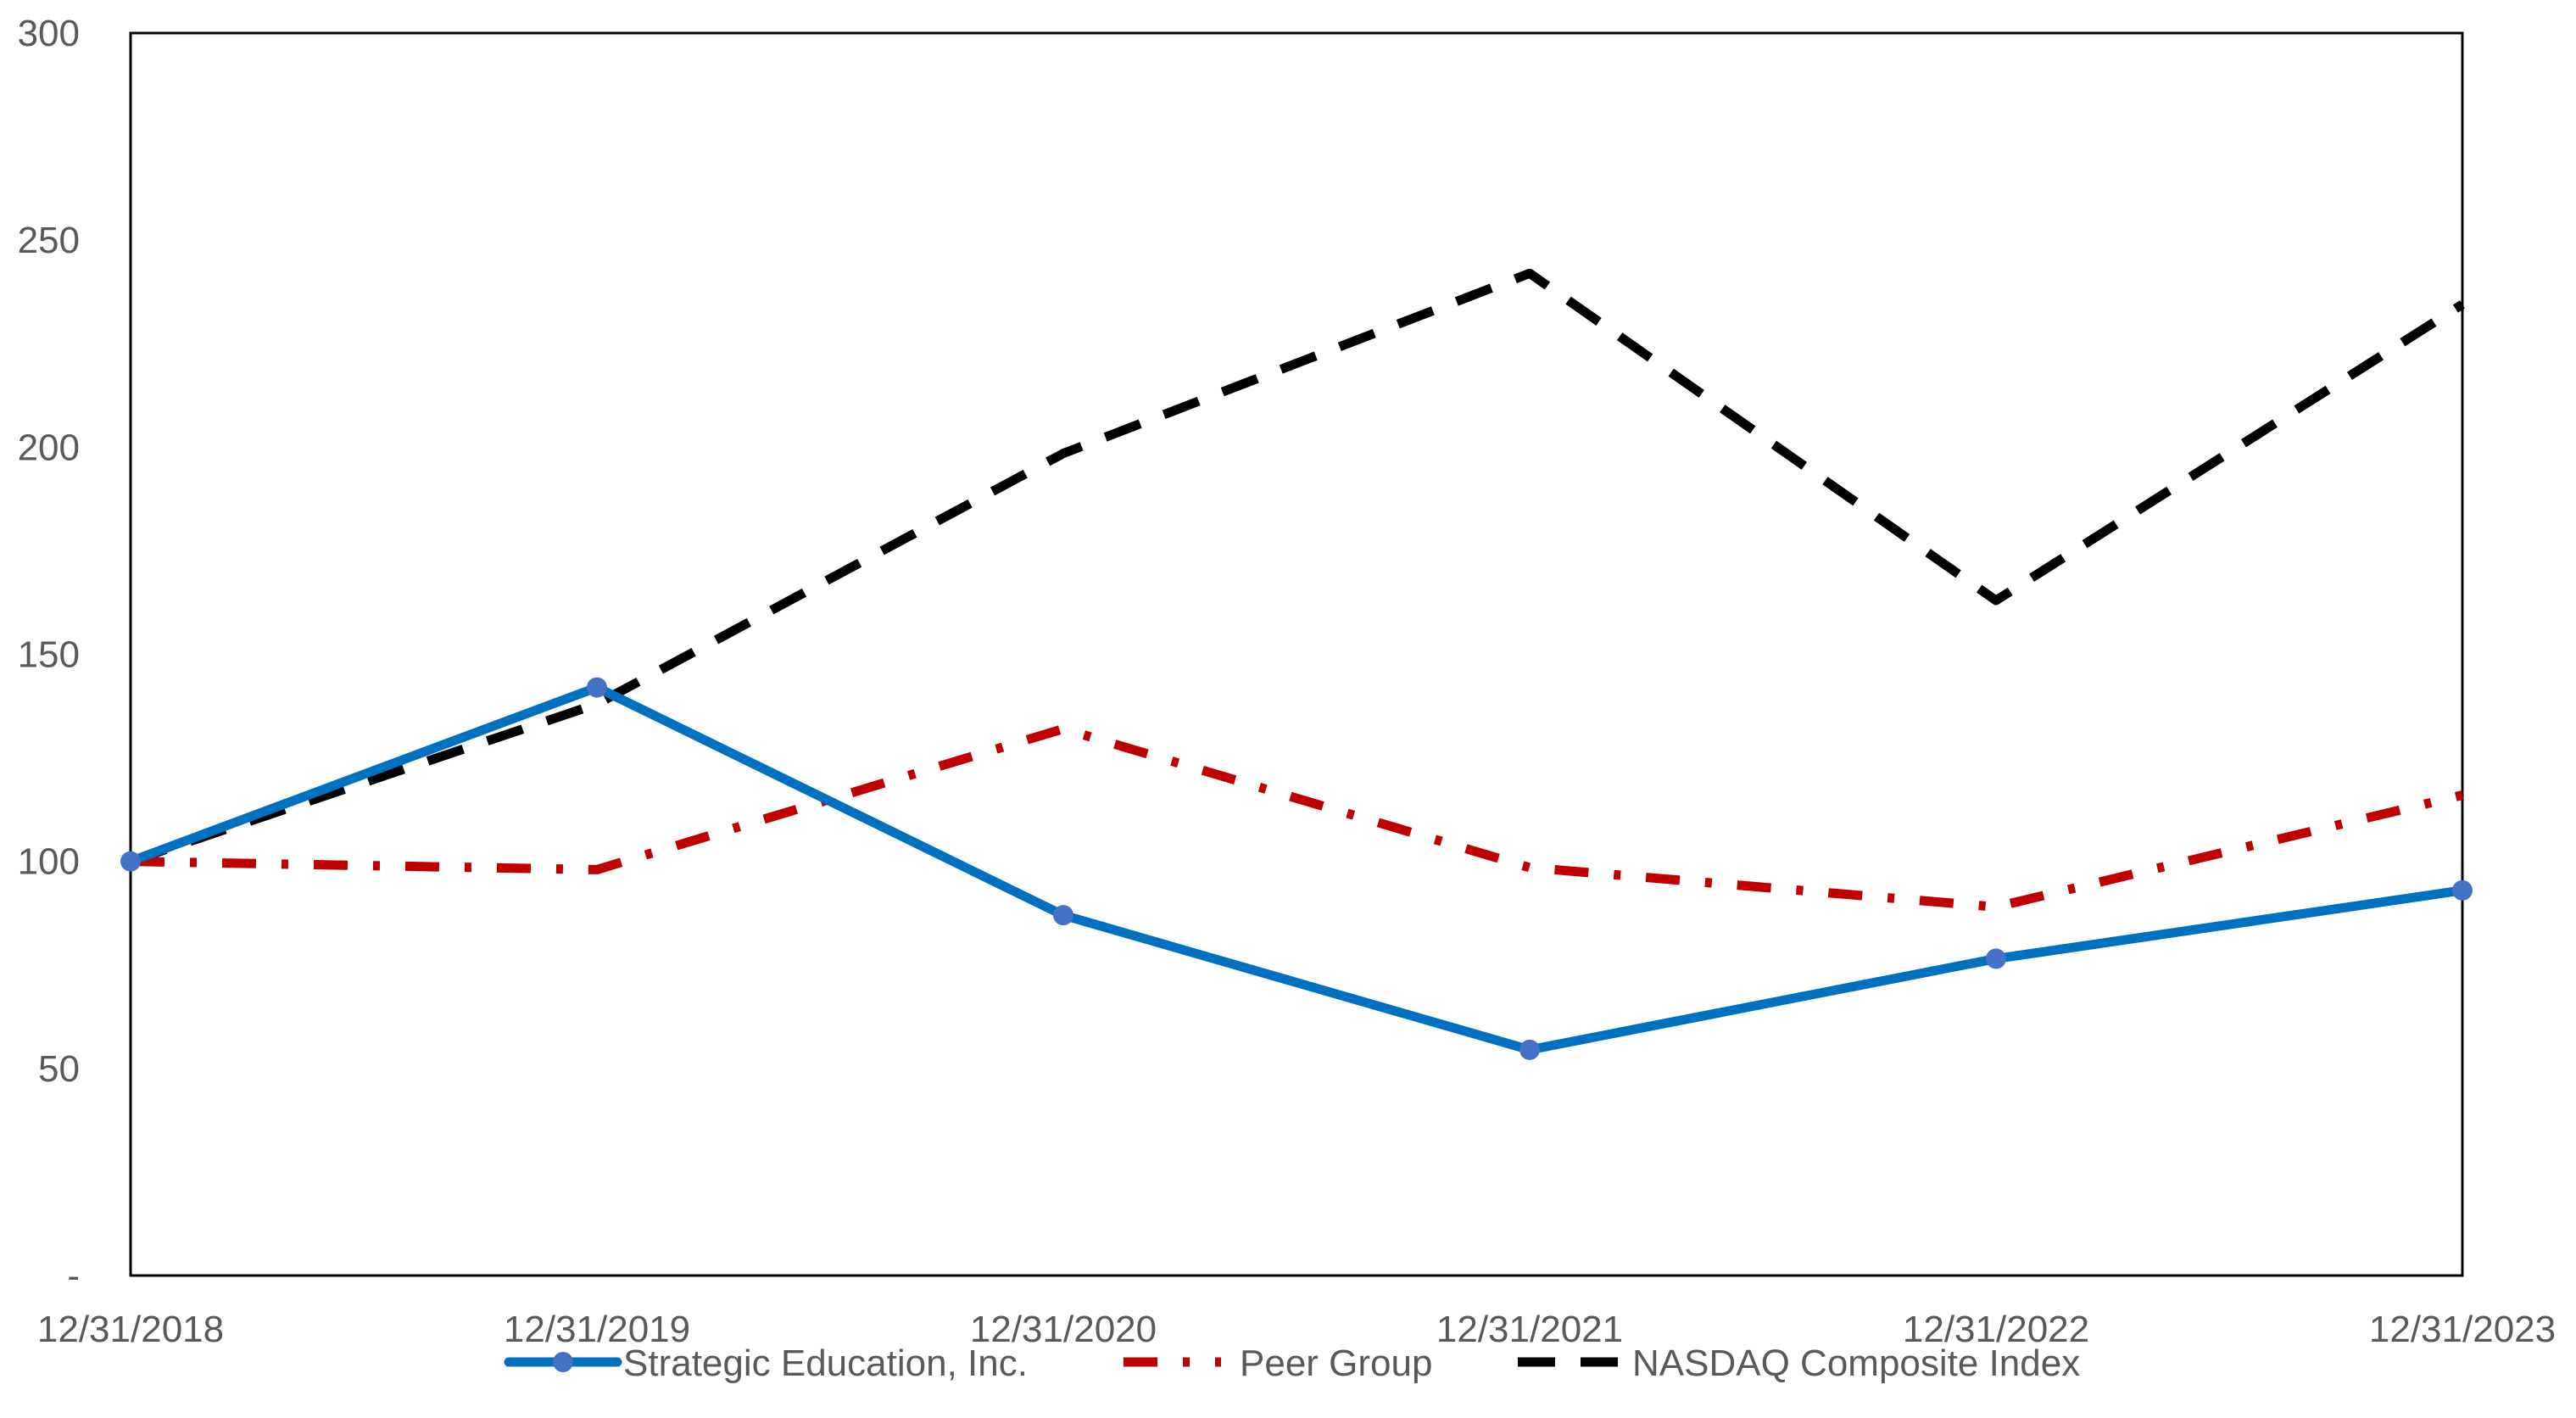 The image size is (2576, 1418). What do you see at coordinates (1529, 1329) in the screenshot?
I see `x-tick-label: 12/31/2021` at bounding box center [1529, 1329].